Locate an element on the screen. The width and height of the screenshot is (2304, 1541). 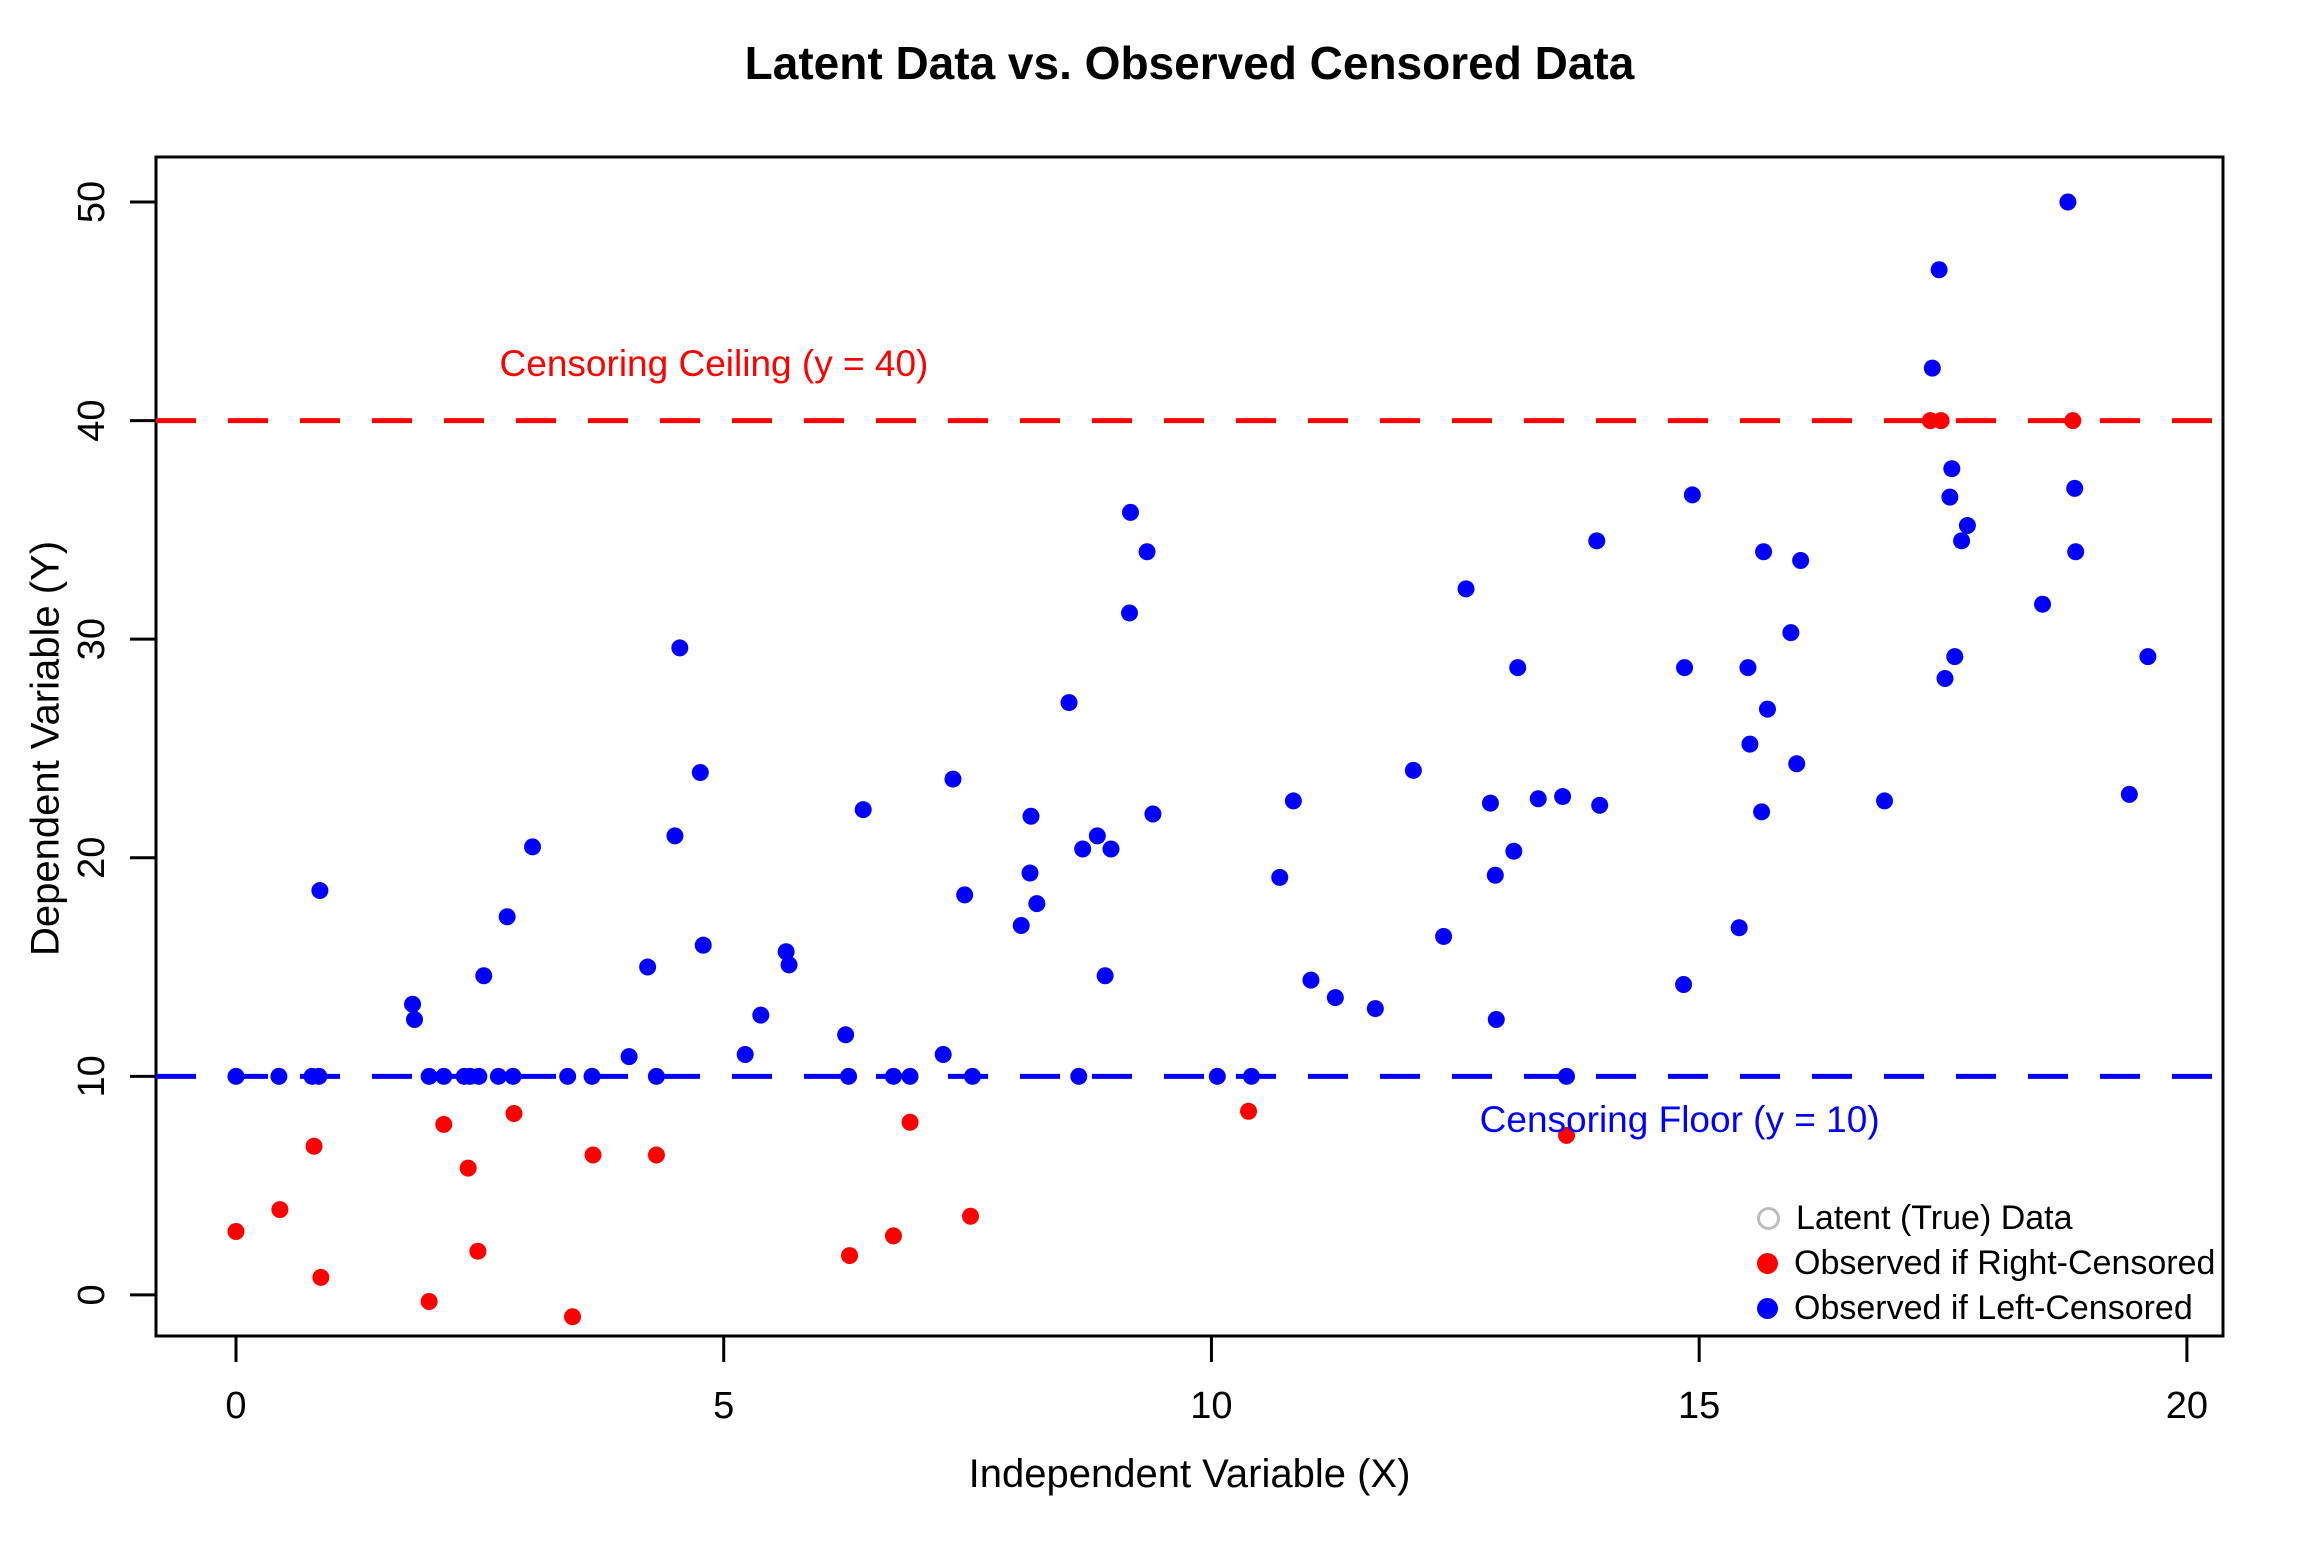
legend-item: Observed if Right-Censored is located at coordinates (1986, 1263).